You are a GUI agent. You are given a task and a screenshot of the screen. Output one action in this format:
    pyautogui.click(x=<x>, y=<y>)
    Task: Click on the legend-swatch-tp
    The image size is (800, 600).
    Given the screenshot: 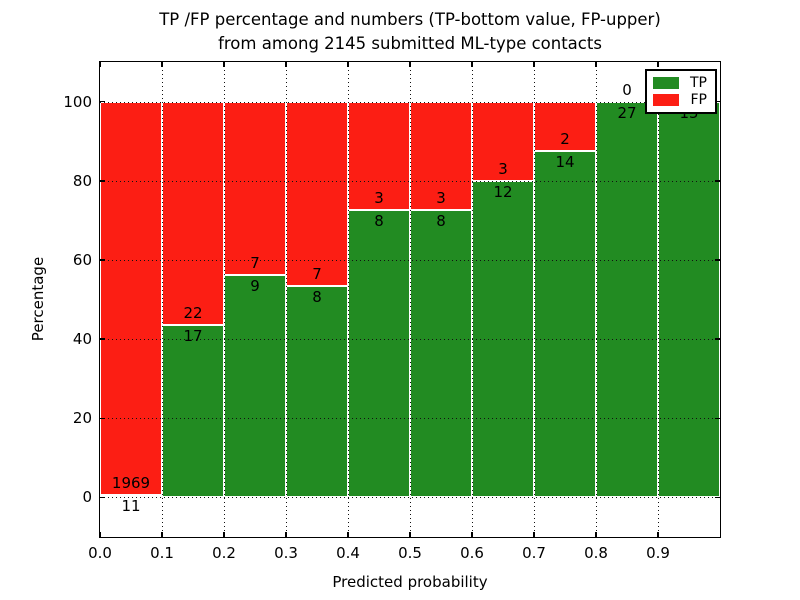 What is the action you would take?
    pyautogui.click(x=666, y=83)
    